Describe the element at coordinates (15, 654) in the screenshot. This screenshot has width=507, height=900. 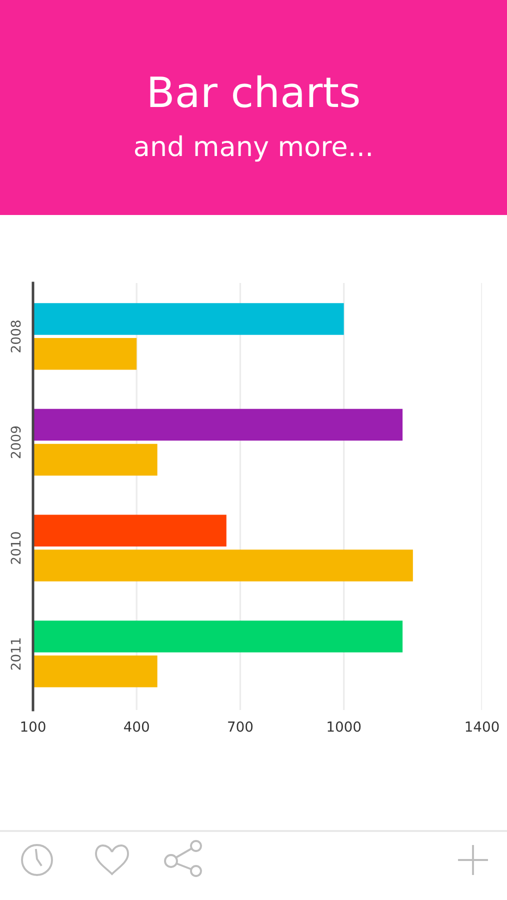
I see `y-tick-label: 2011` at that location.